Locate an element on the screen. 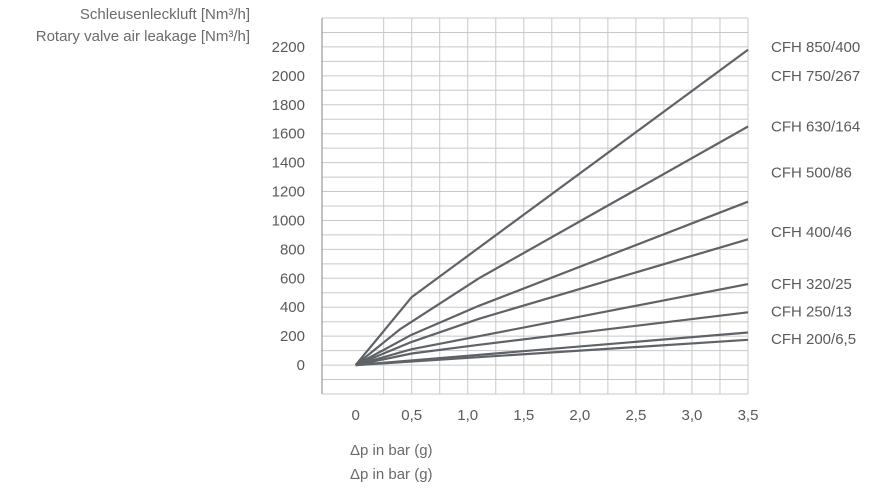 The image size is (869, 490). y-tick-label: 0 is located at coordinates (301, 365).